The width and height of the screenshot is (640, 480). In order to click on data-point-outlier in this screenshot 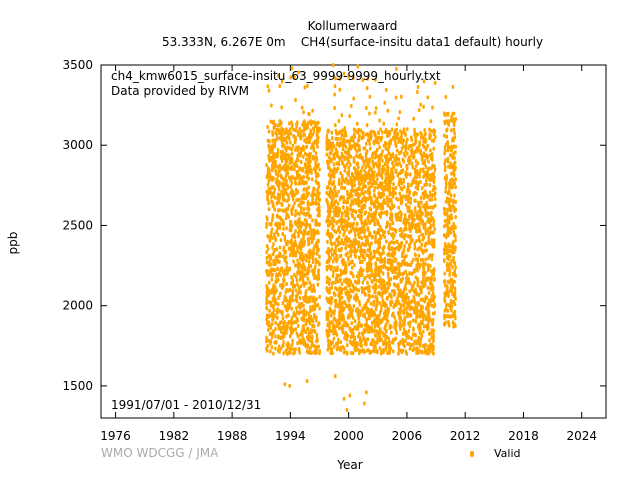, I will do `click(350, 395)`.